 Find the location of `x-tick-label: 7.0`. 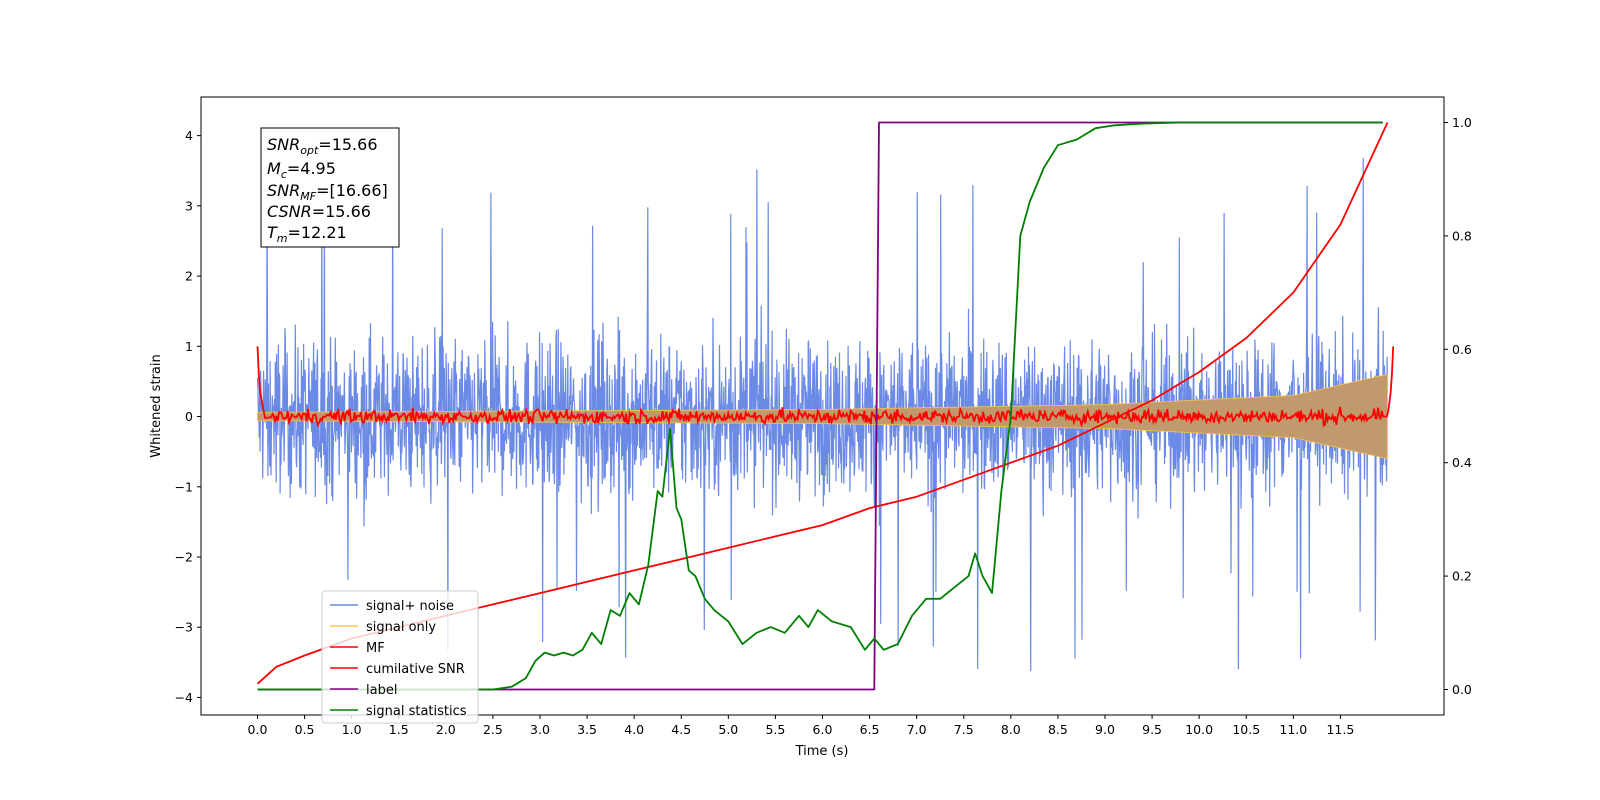

x-tick-label: 7.0 is located at coordinates (917, 729).